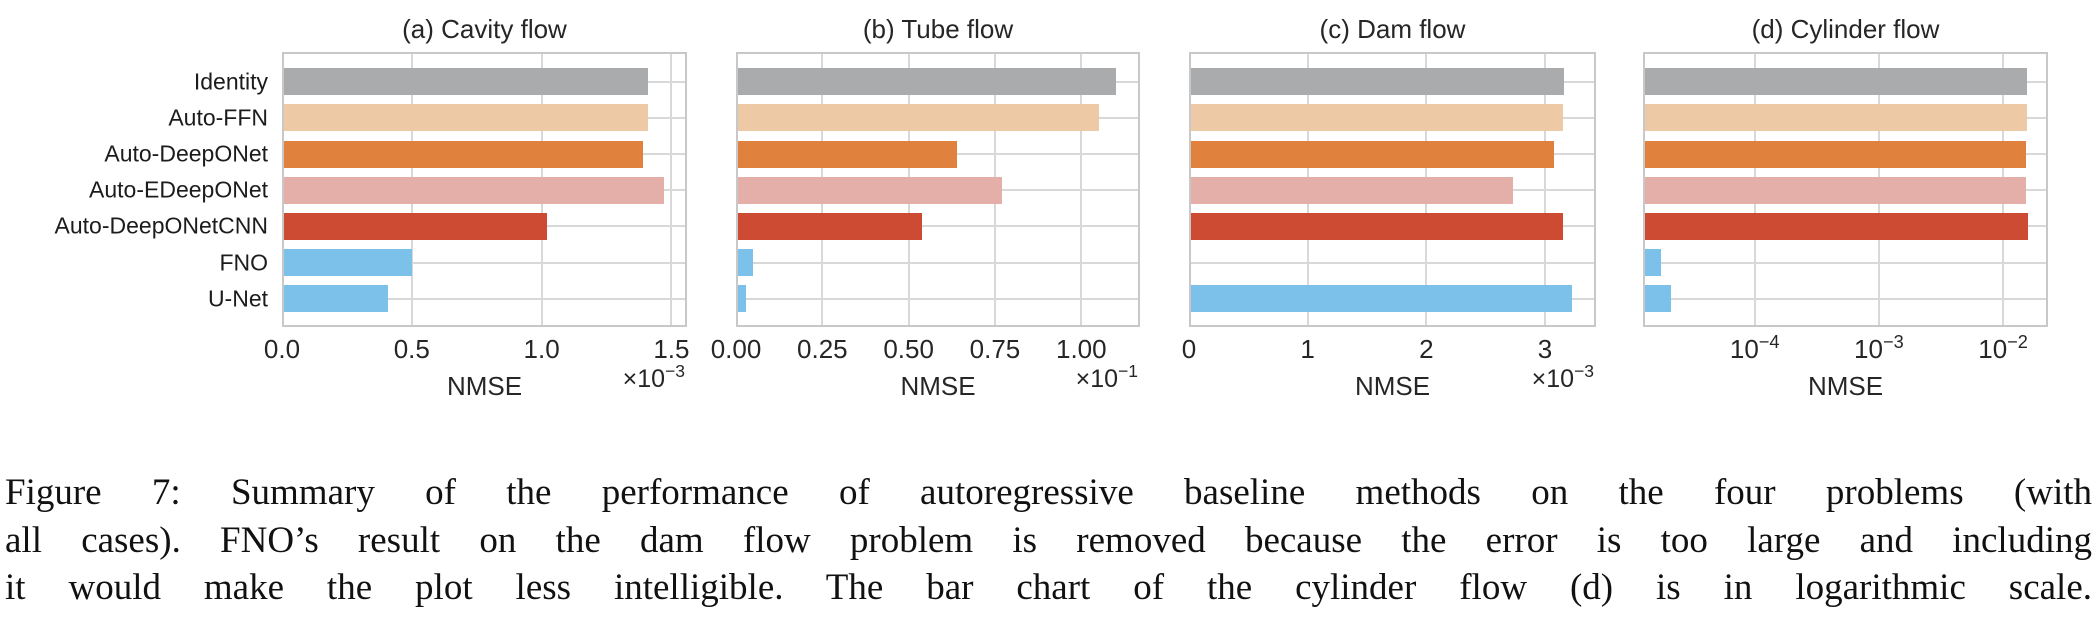 This screenshot has height=644, width=2098. Describe the element at coordinates (484, 29) in the screenshot. I see `chart-title: (a) Cavity flow` at that location.